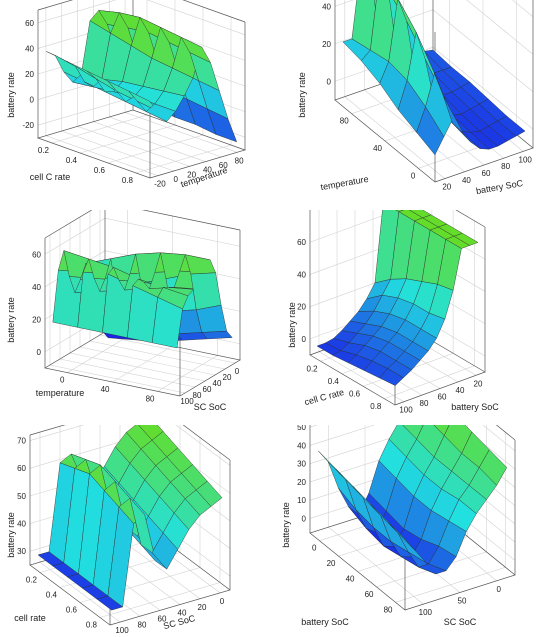  Describe the element at coordinates (301, 464) in the screenshot. I see `z-tick-label: 30` at that location.